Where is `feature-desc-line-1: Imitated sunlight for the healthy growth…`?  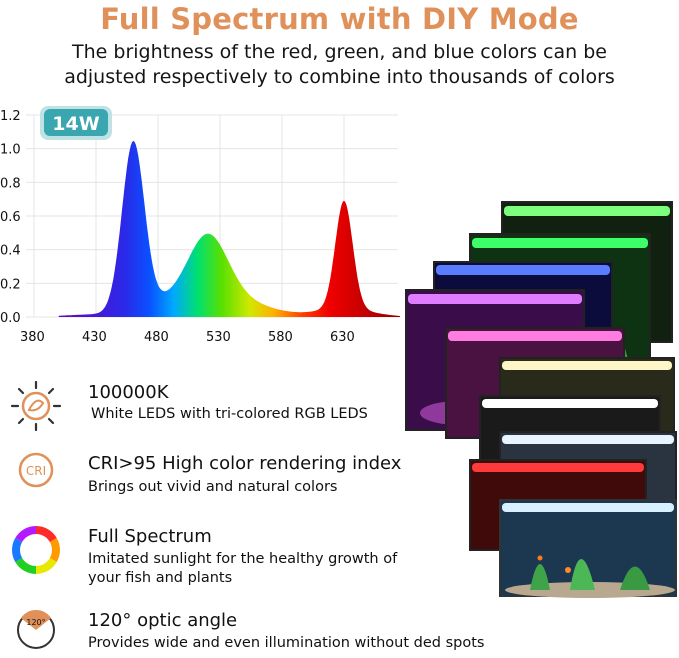
feature-desc-line-1: Imitated sunlight for the healthy growth… is located at coordinates (243, 559).